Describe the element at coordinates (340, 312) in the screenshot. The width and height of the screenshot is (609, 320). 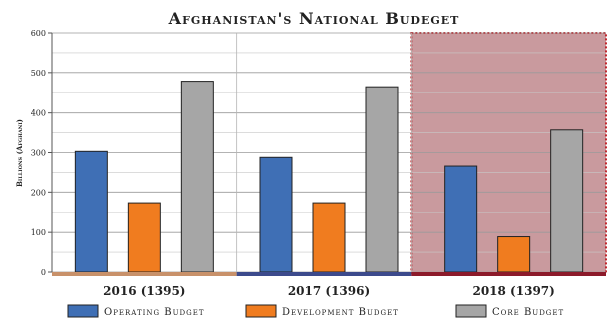
I see `legend-label: Development Budget` at that location.